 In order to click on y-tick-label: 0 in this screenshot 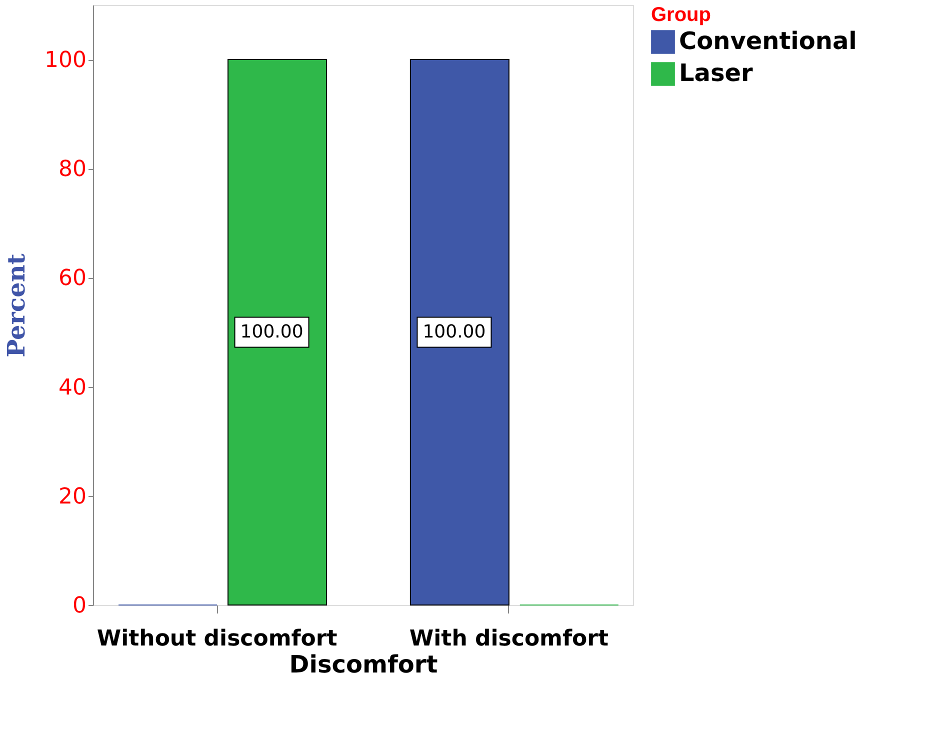, I will do `click(79, 606)`.